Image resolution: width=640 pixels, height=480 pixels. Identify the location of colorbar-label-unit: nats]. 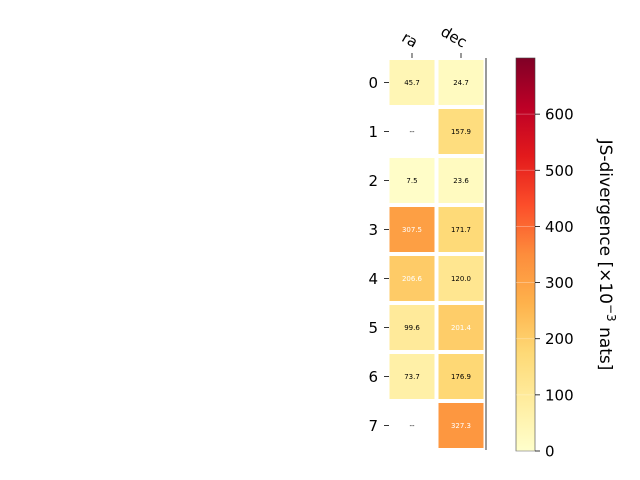
(605, 346).